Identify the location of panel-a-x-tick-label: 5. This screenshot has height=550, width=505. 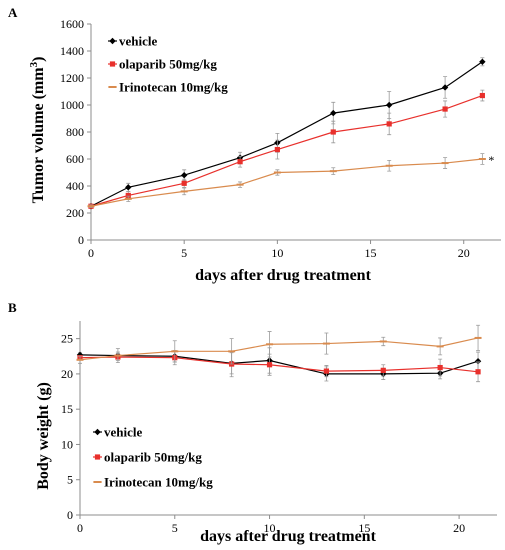
(184, 253).